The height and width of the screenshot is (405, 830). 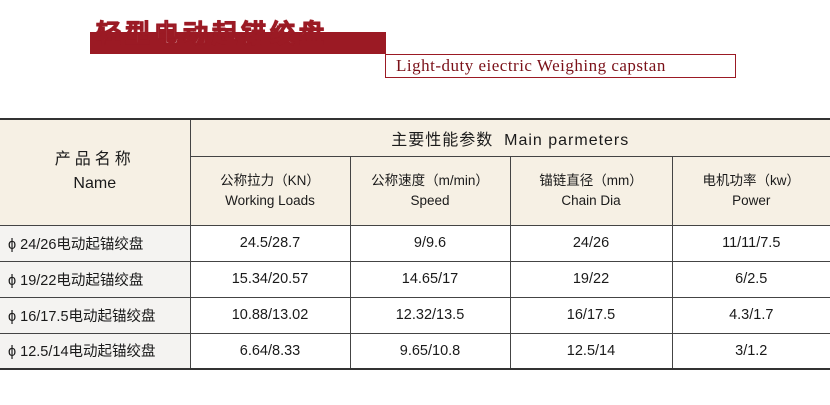 What do you see at coordinates (430, 279) in the screenshot?
I see `cell: 14.65/17` at bounding box center [430, 279].